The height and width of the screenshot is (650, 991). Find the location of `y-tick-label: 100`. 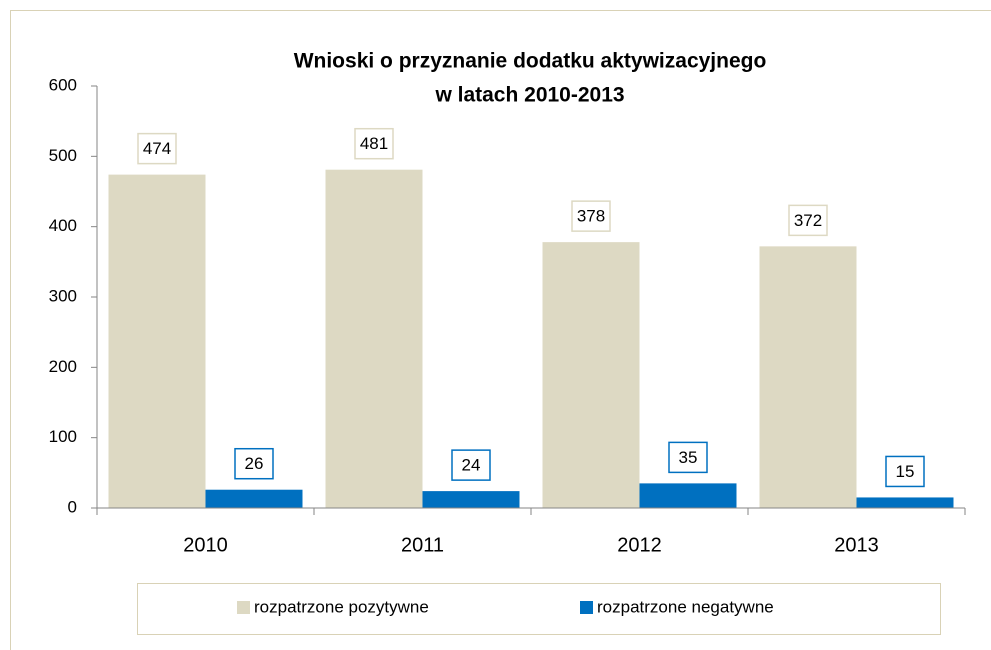

y-tick-label: 100 is located at coordinates (63, 436).